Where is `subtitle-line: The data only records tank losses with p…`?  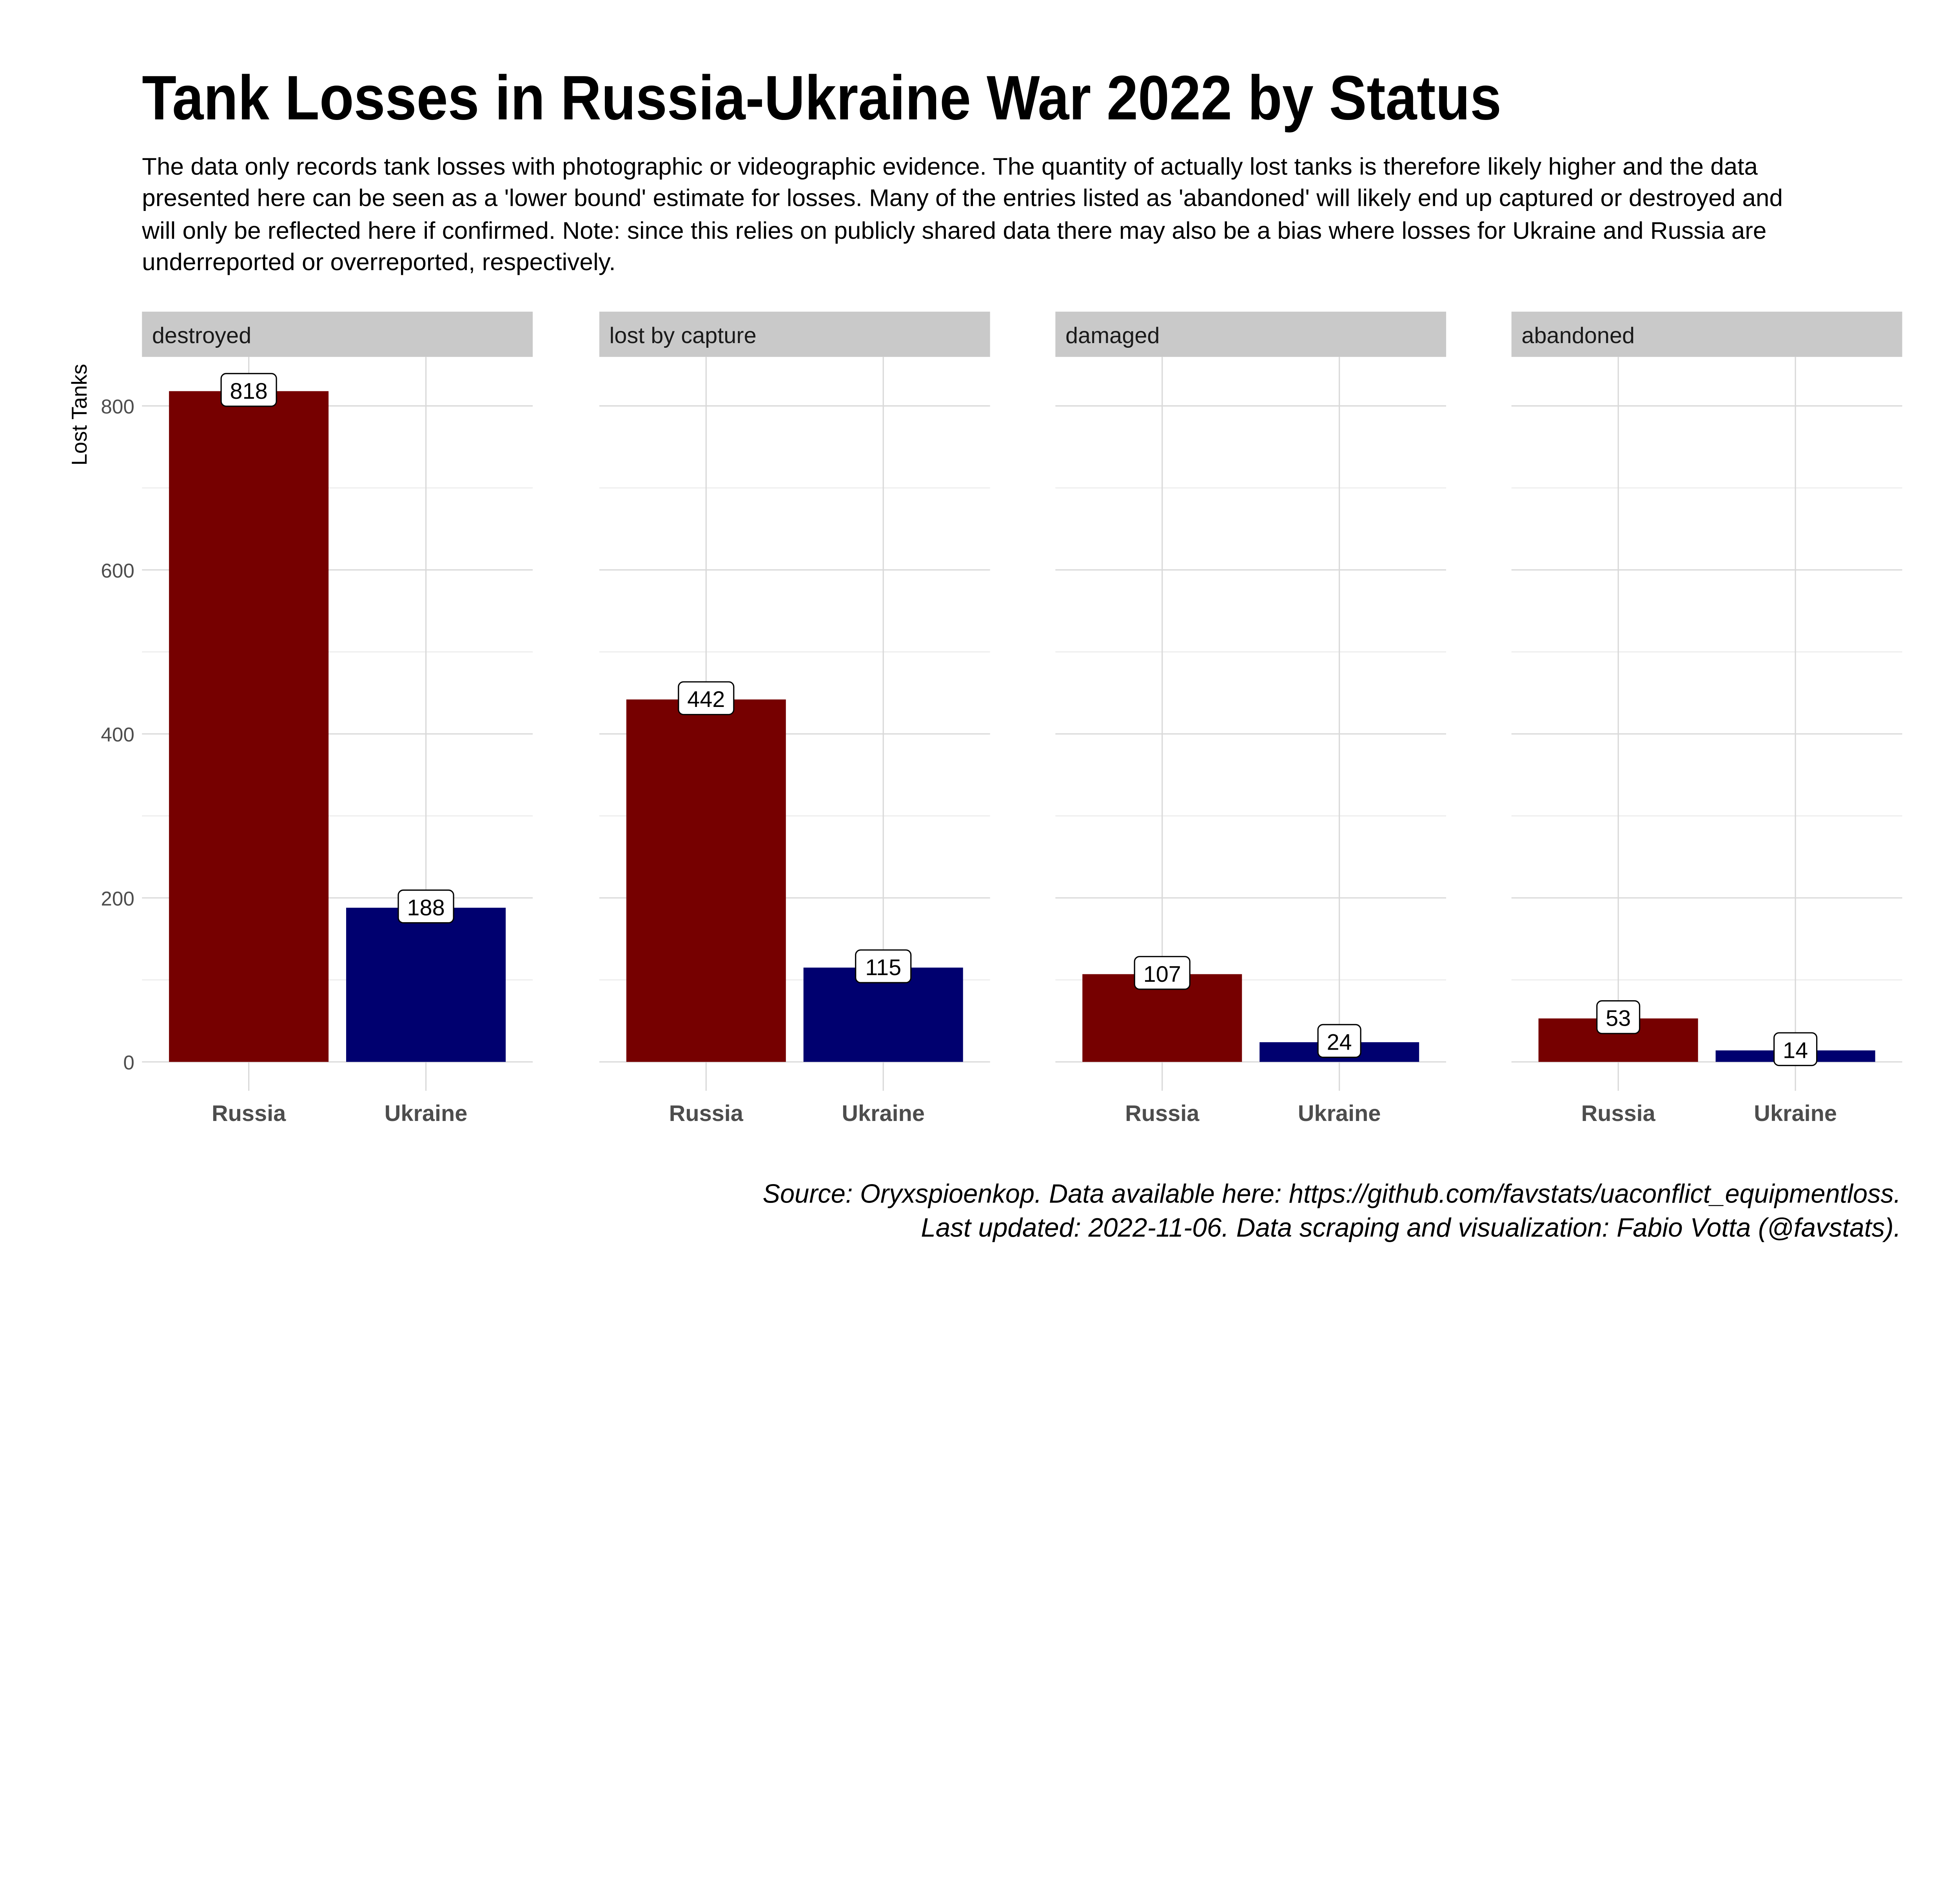 subtitle-line: The data only records tank losses with p… is located at coordinates (950, 166).